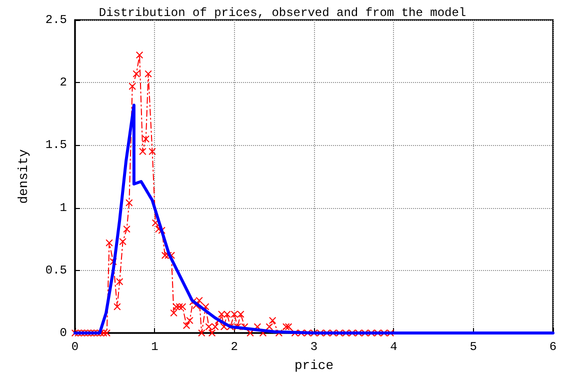 The height and width of the screenshot is (388, 565). Describe the element at coordinates (23, 176) in the screenshot. I see `y-axis-title: density` at that location.